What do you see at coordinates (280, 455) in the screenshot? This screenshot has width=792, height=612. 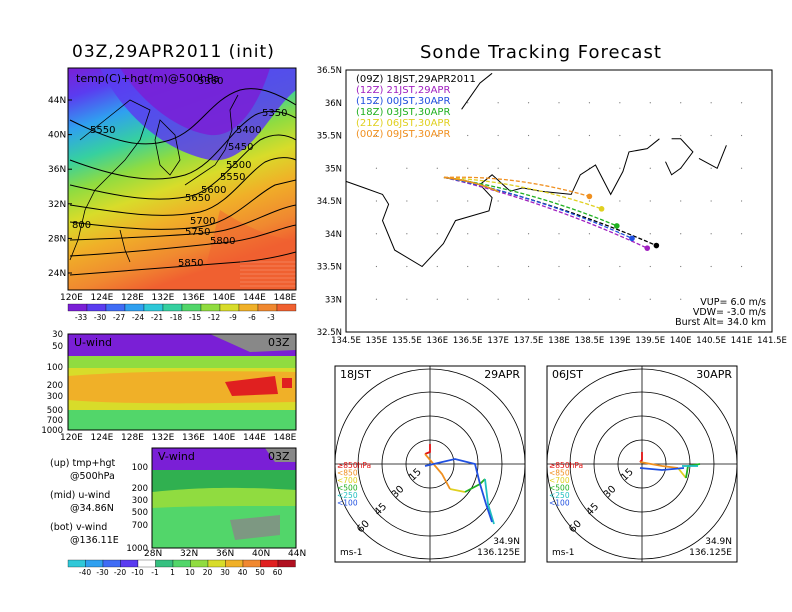 I see `v-wind-gray` at bounding box center [280, 455].